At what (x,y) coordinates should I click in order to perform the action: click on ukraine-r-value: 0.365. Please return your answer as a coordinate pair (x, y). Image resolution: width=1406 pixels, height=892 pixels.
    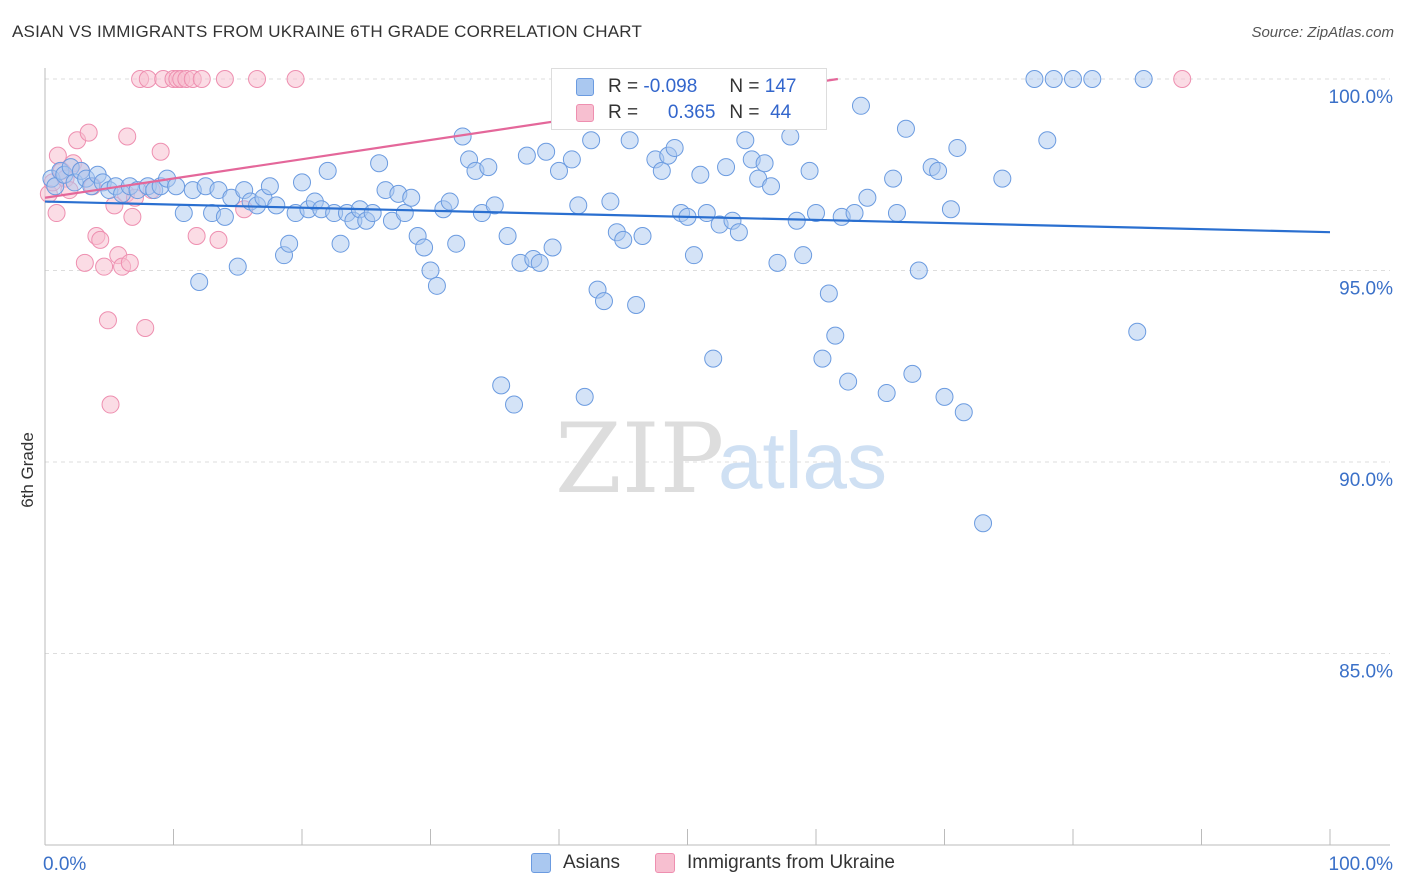
    Looking at the image, I should click on (691, 112).